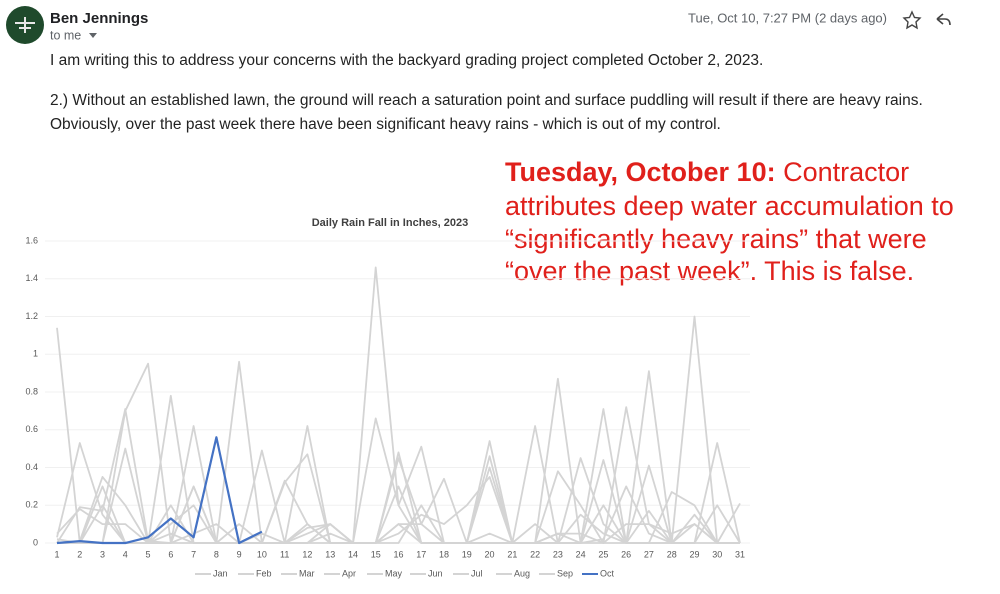 This screenshot has height=594, width=1000. I want to click on annotation-text: Contractor, so click(843, 172).